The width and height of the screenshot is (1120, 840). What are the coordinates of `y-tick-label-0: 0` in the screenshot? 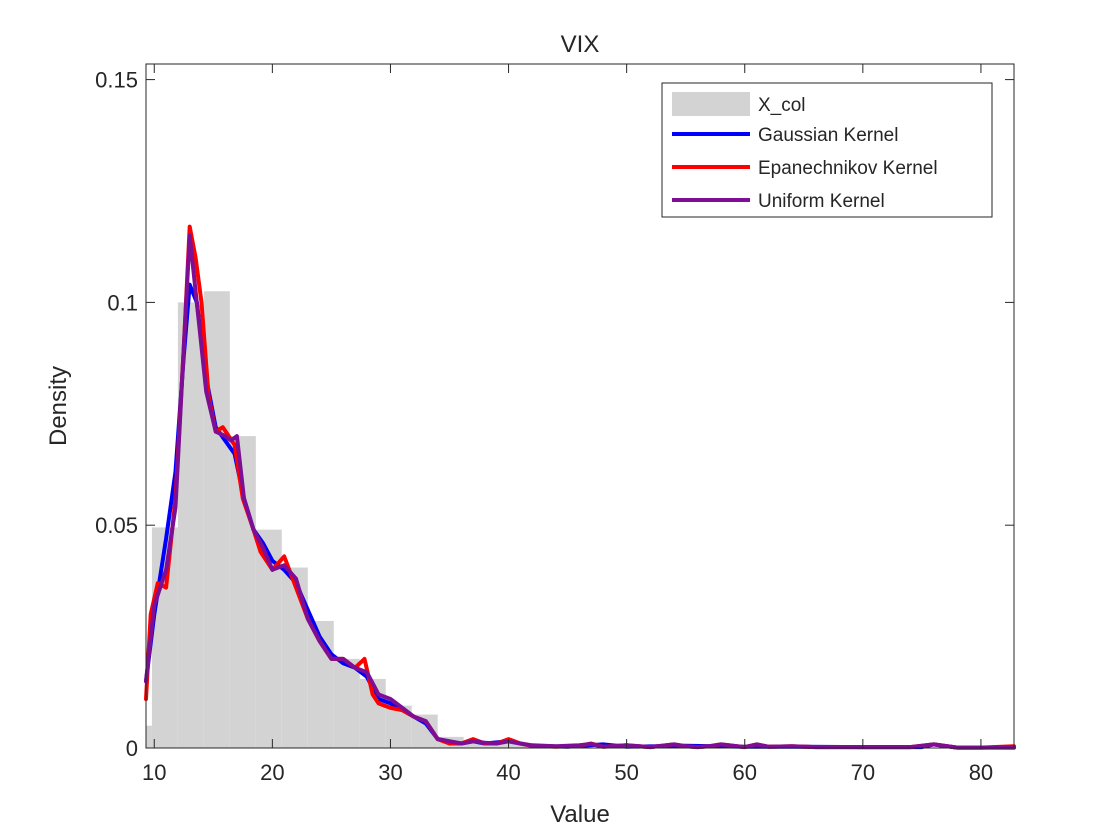 It's located at (132, 748).